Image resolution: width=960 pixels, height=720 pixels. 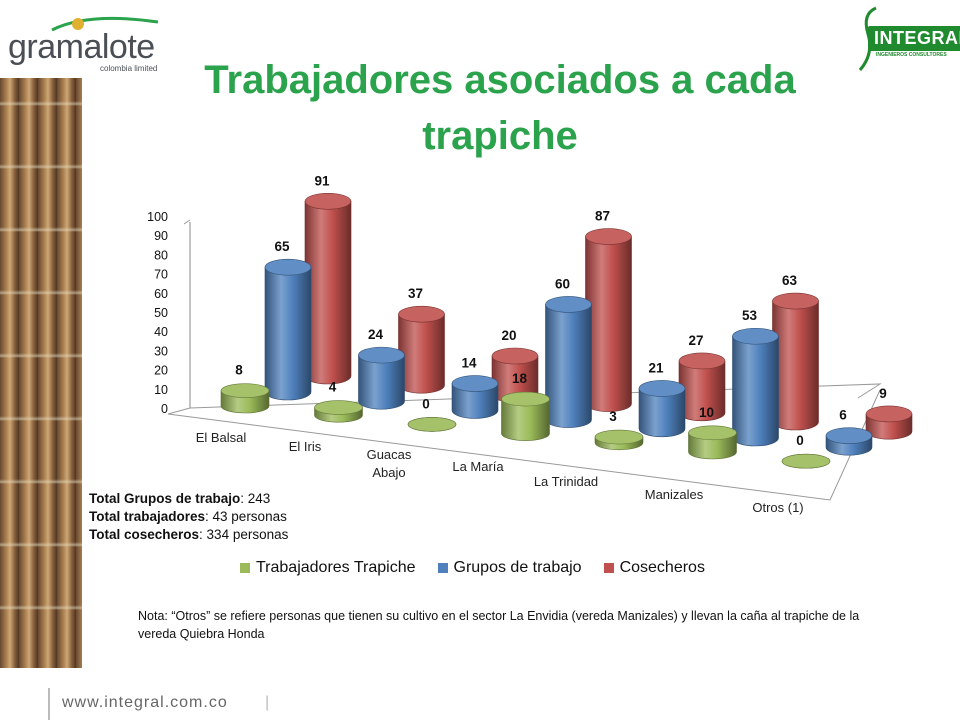 What do you see at coordinates (81, 47) in the screenshot?
I see `gramalote-wordmark: gramalote` at bounding box center [81, 47].